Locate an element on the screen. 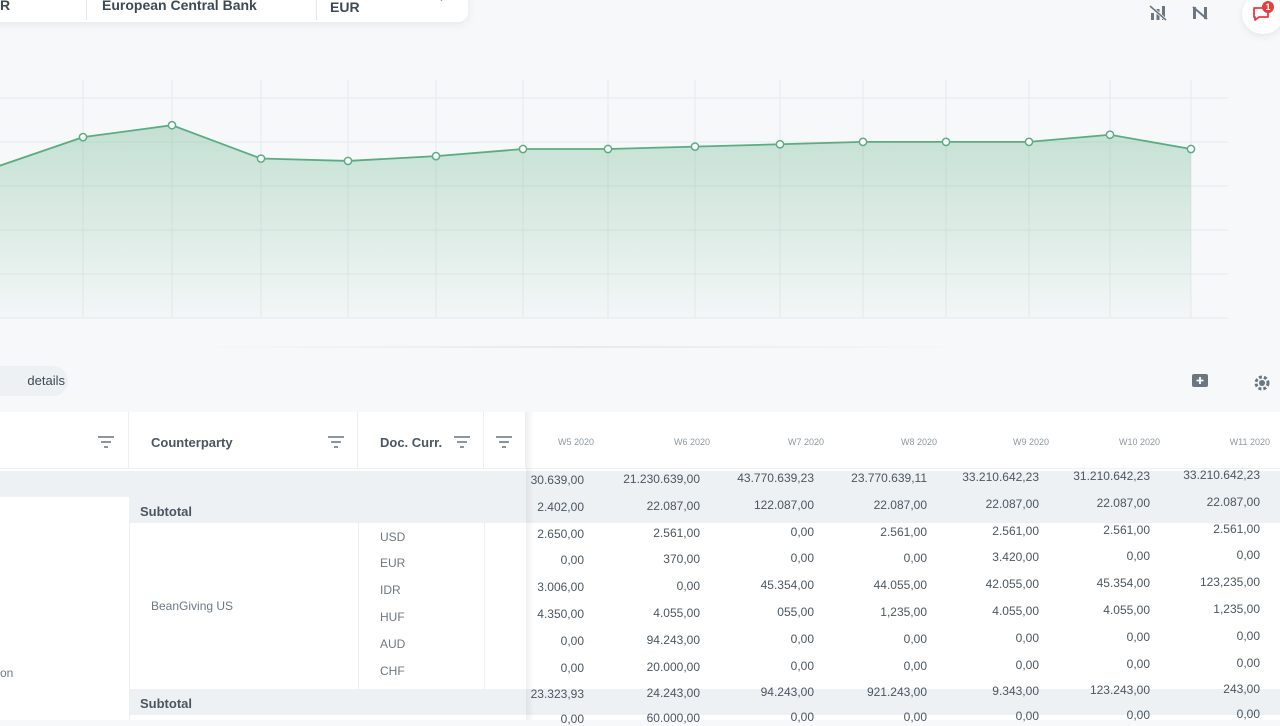 The width and height of the screenshot is (1280, 726). table-cell-value: 370,00 is located at coordinates (681, 559).